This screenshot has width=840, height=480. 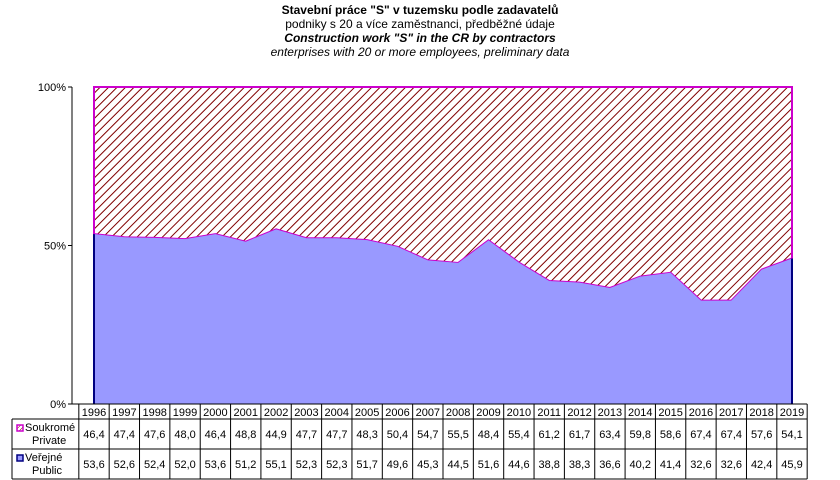 What do you see at coordinates (245, 413) in the screenshot?
I see `x-tick-label: 2001` at bounding box center [245, 413].